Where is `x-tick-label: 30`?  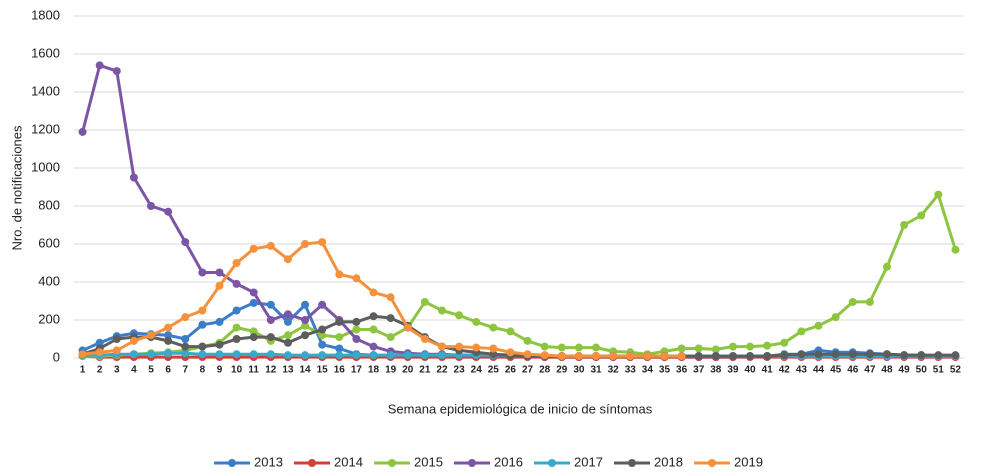 x-tick-label: 30 is located at coordinates (579, 370).